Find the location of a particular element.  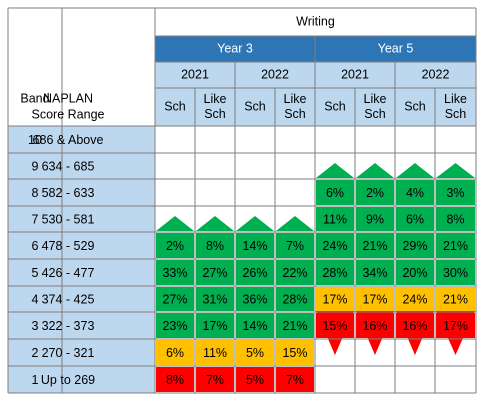

percentage: 4% is located at coordinates (415, 193).